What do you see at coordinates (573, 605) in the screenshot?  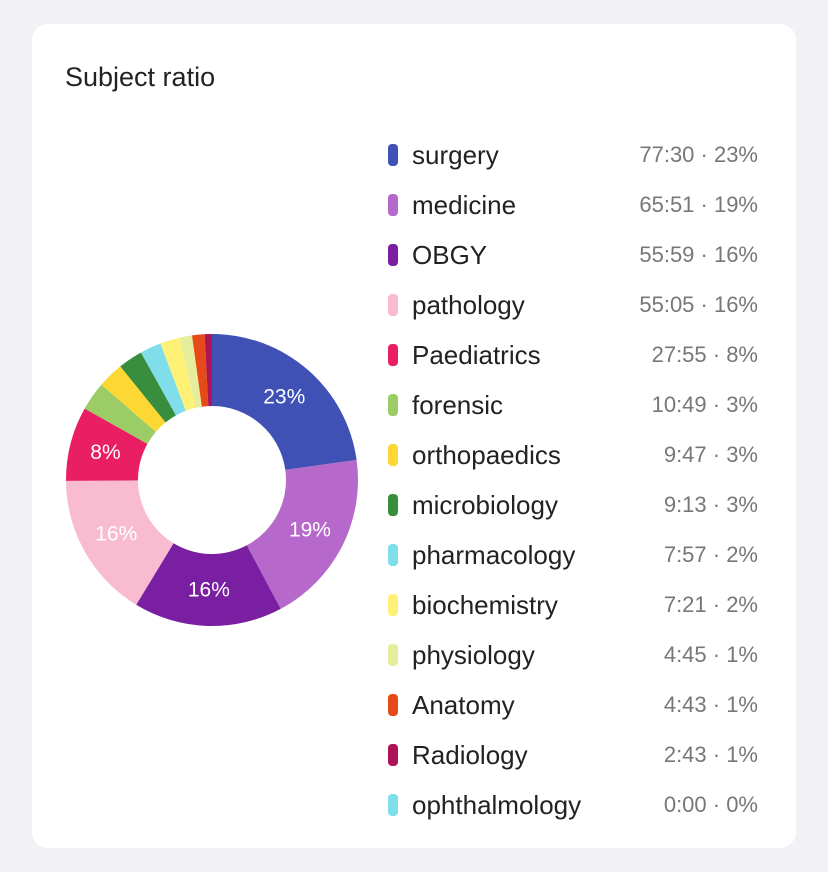 I see `legend-item: biochemistry 7:21 · 2%` at bounding box center [573, 605].